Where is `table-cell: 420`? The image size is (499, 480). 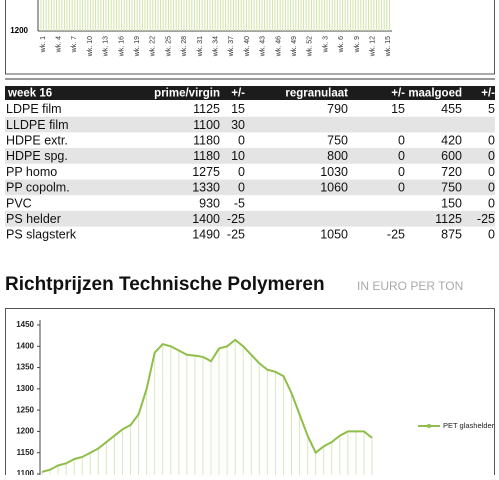
table-cell: 420 is located at coordinates (451, 141).